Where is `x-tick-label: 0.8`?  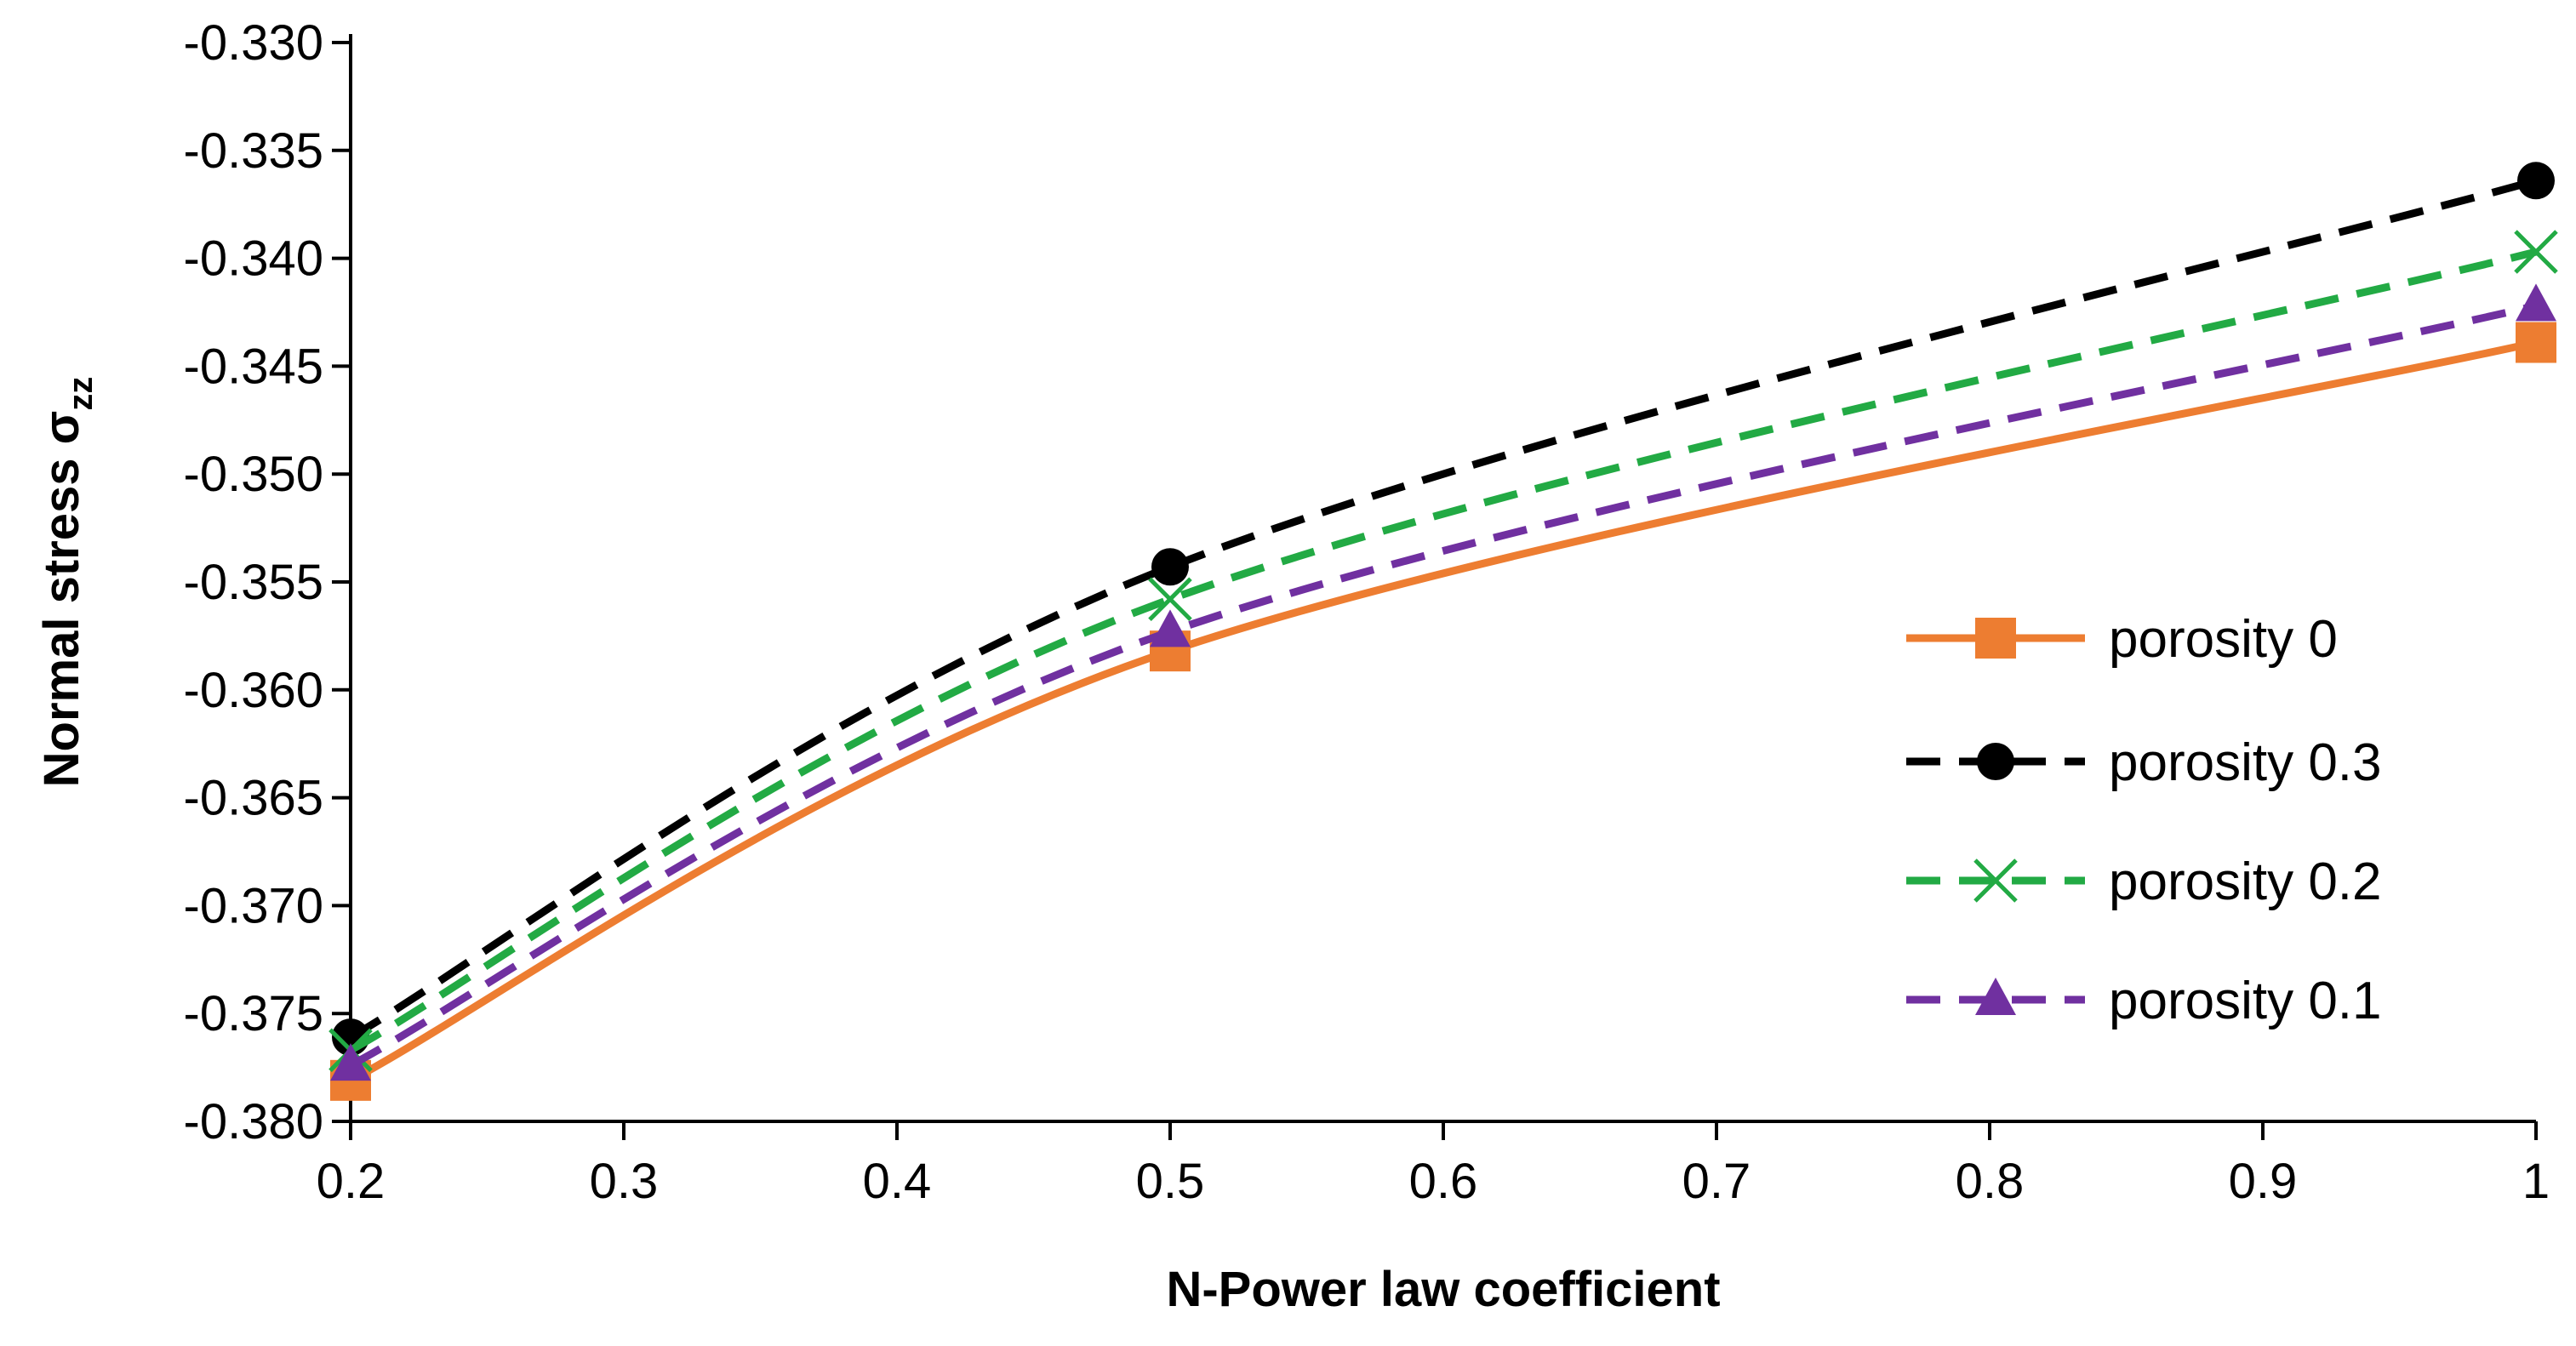
x-tick-label: 0.8 is located at coordinates (1990, 1182).